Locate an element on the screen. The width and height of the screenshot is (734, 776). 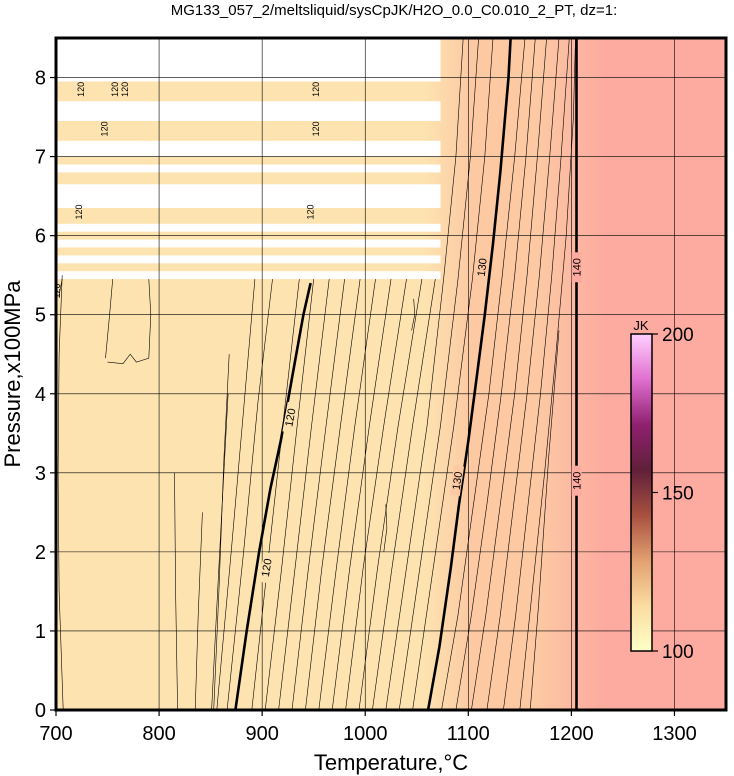
y-tick-label: 2 is located at coordinates (40, 553).